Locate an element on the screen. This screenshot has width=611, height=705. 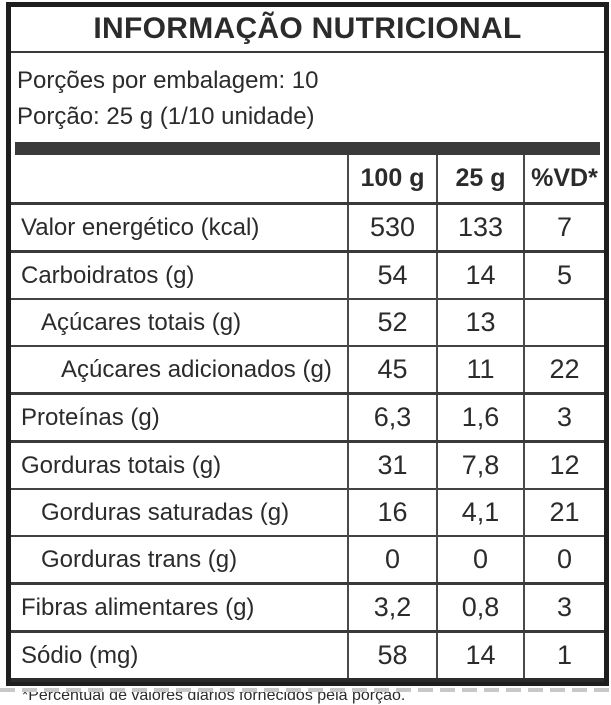
nutrient-value: 11 is located at coordinates (480, 369).